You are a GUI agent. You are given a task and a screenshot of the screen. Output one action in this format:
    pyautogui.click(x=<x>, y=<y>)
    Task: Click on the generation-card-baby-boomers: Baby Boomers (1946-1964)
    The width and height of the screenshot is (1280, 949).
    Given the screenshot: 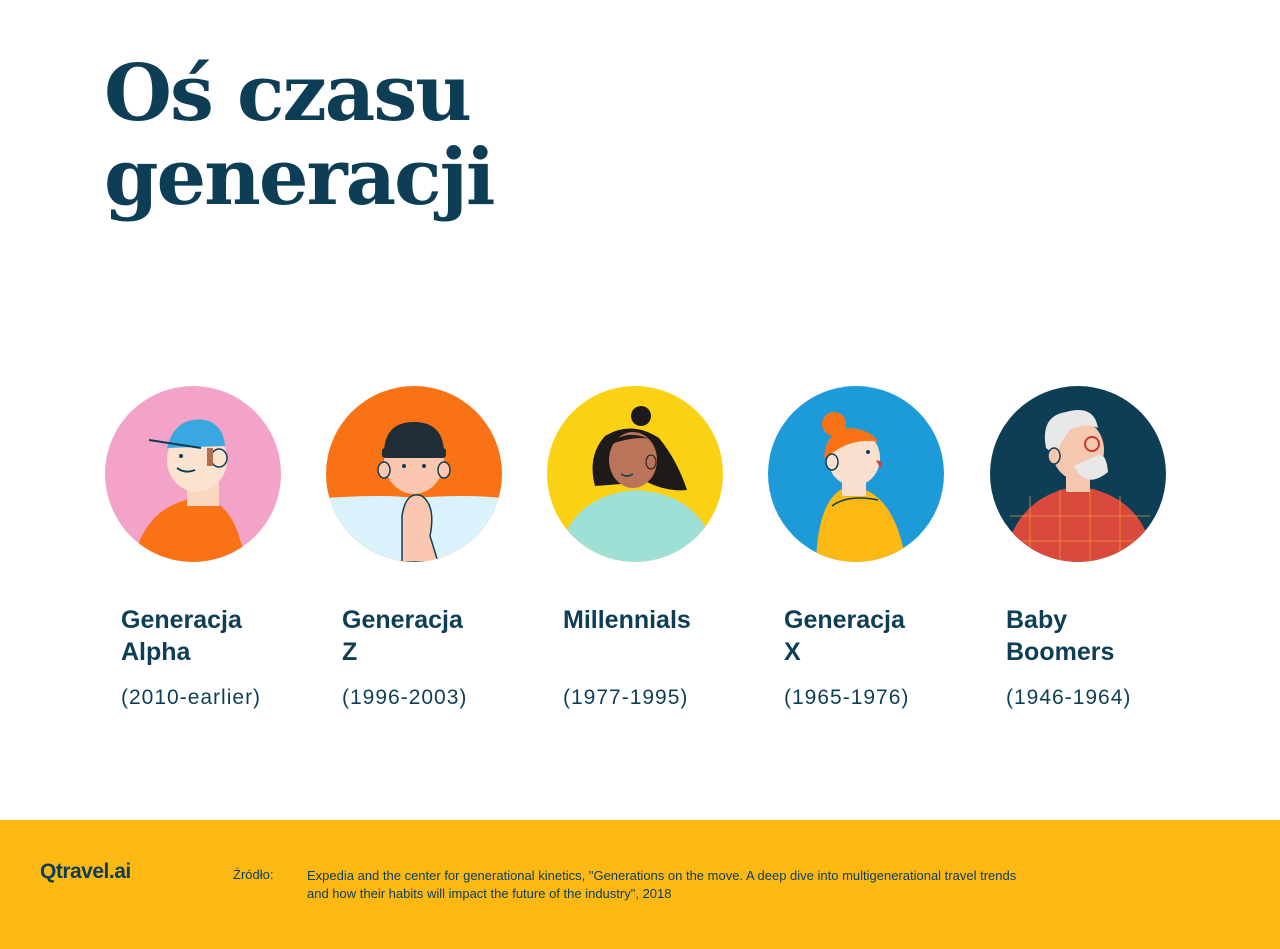 What is the action you would take?
    pyautogui.click(x=1079, y=548)
    